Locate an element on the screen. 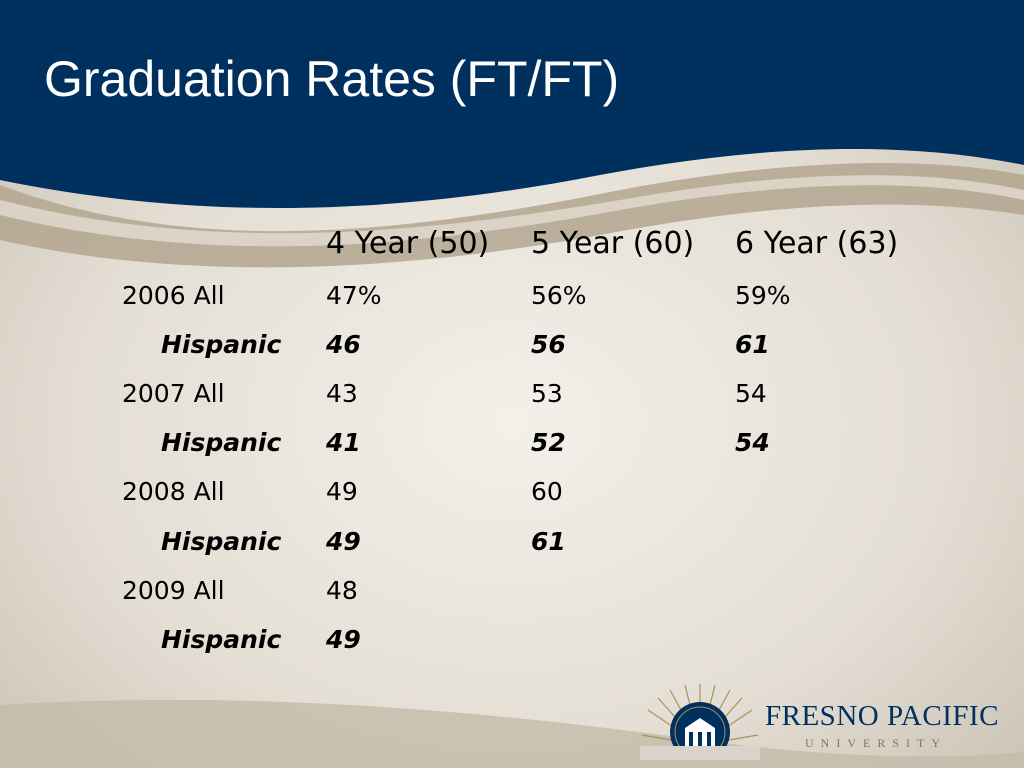  light-swoosh is located at coordinates (512, 211).